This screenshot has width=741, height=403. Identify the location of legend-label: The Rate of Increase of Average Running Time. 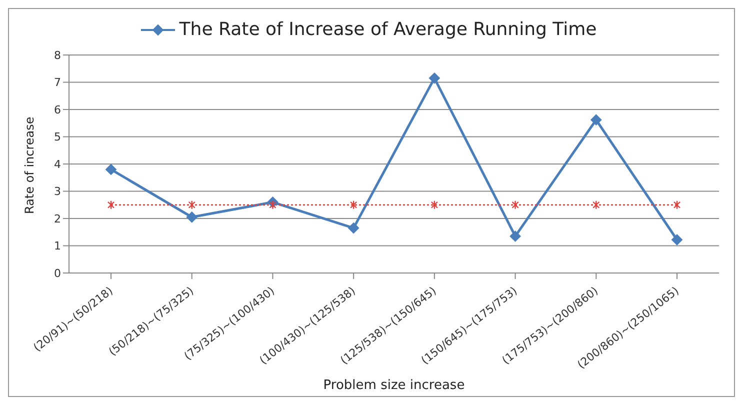
(388, 29).